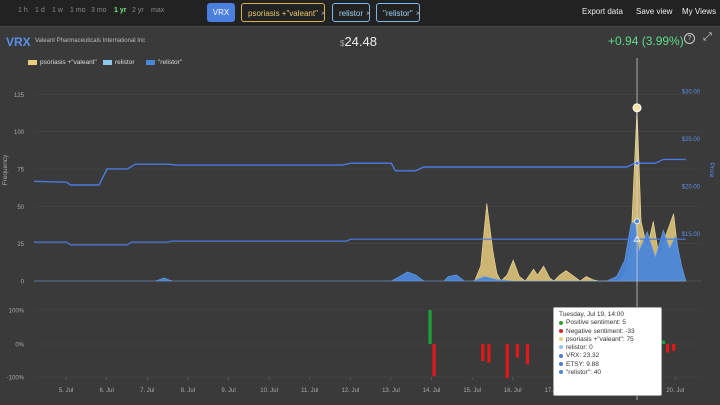  Describe the element at coordinates (513, 391) in the screenshot. I see `x-tick-label: 16. Jul` at that location.